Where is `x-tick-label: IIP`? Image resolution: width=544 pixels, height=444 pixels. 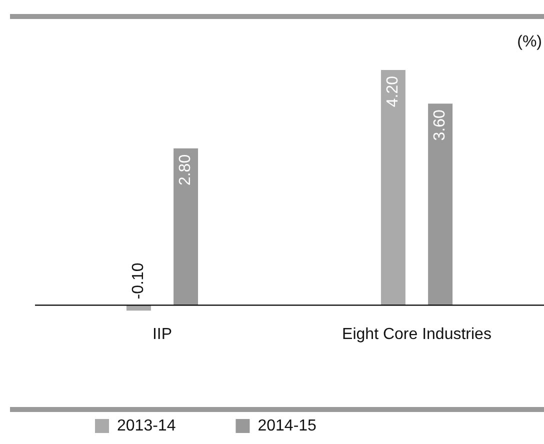 x-tick-label: IIP is located at coordinates (162, 334).